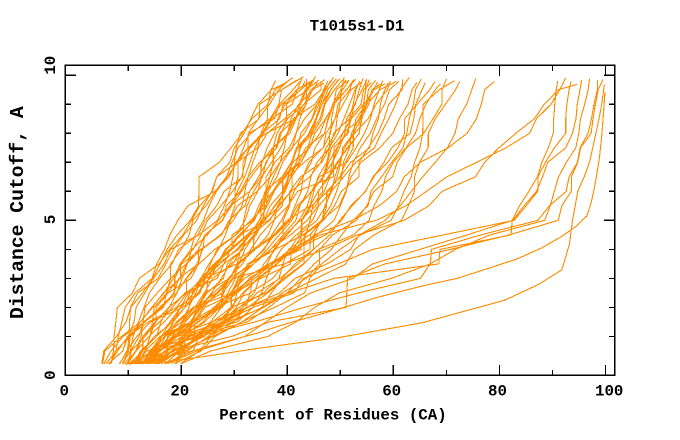 The width and height of the screenshot is (680, 440). I want to click on svg-text: 100, so click(609, 391).